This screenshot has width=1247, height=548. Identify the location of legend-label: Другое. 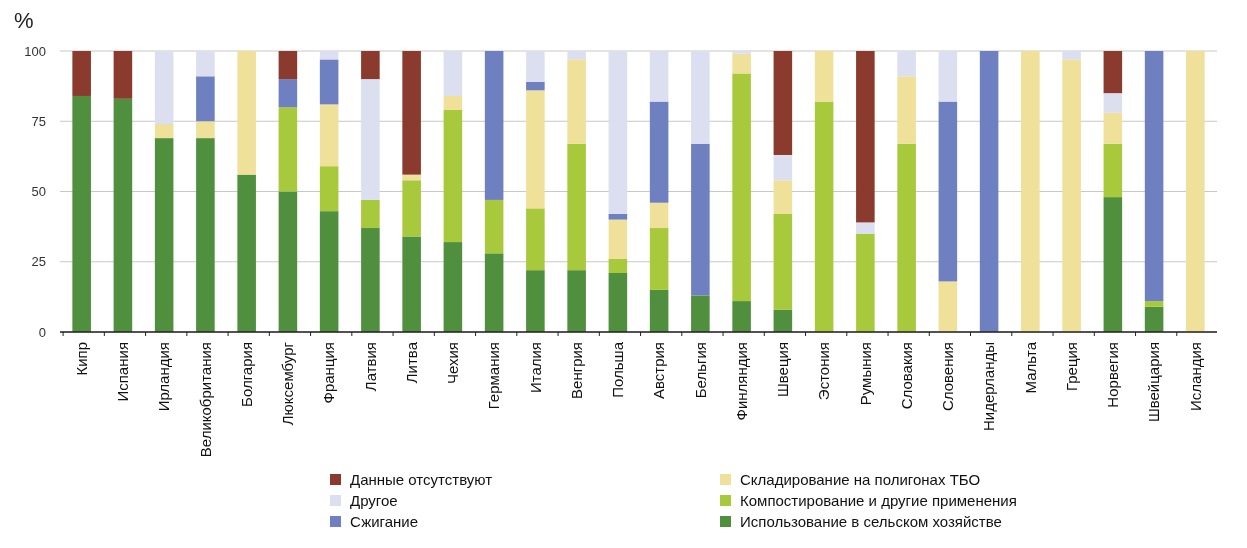
(374, 501).